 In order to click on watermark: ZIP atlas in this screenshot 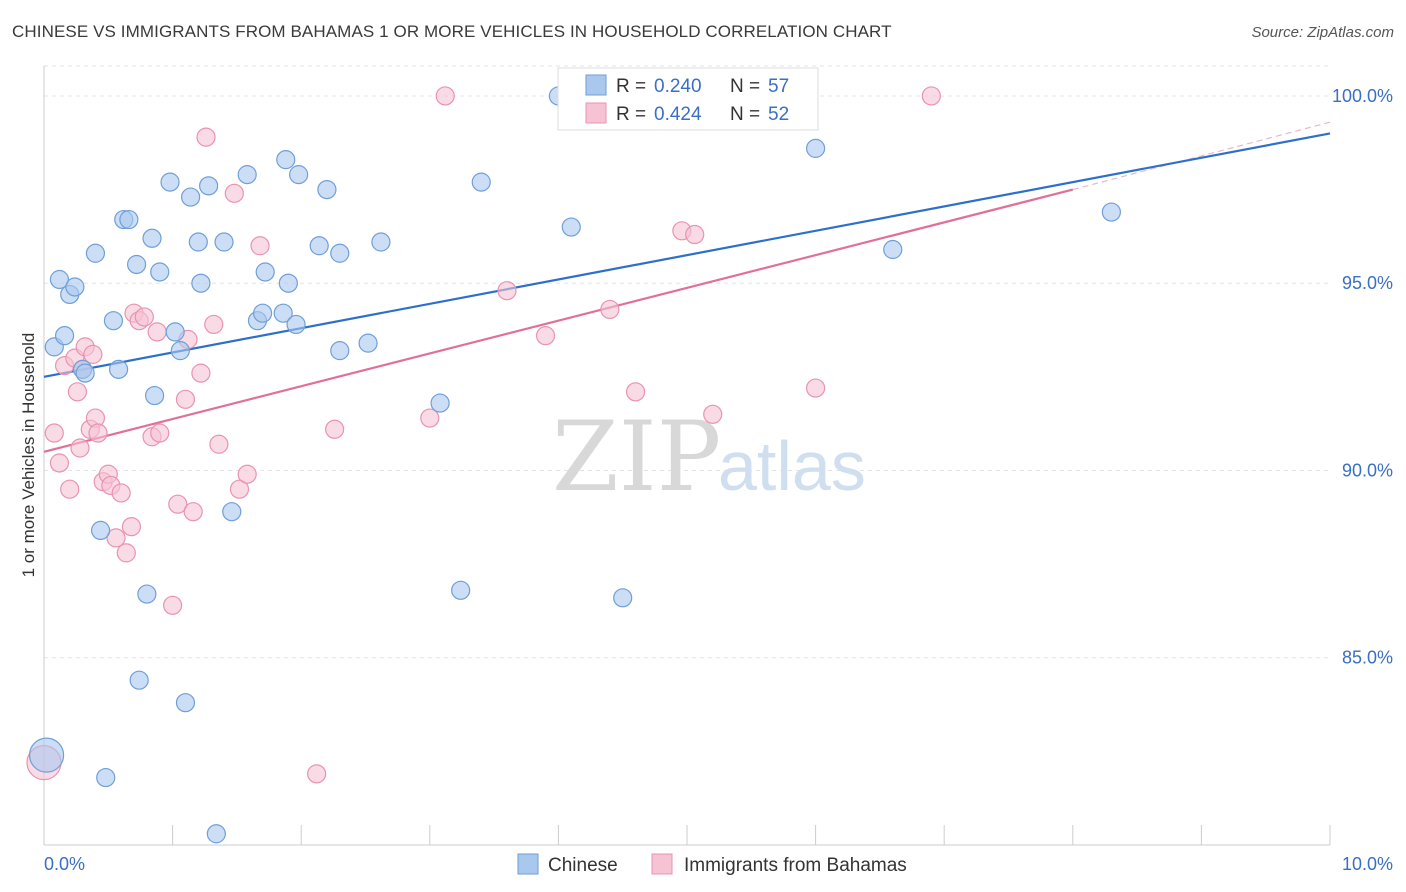, I will do `click(709, 457)`.